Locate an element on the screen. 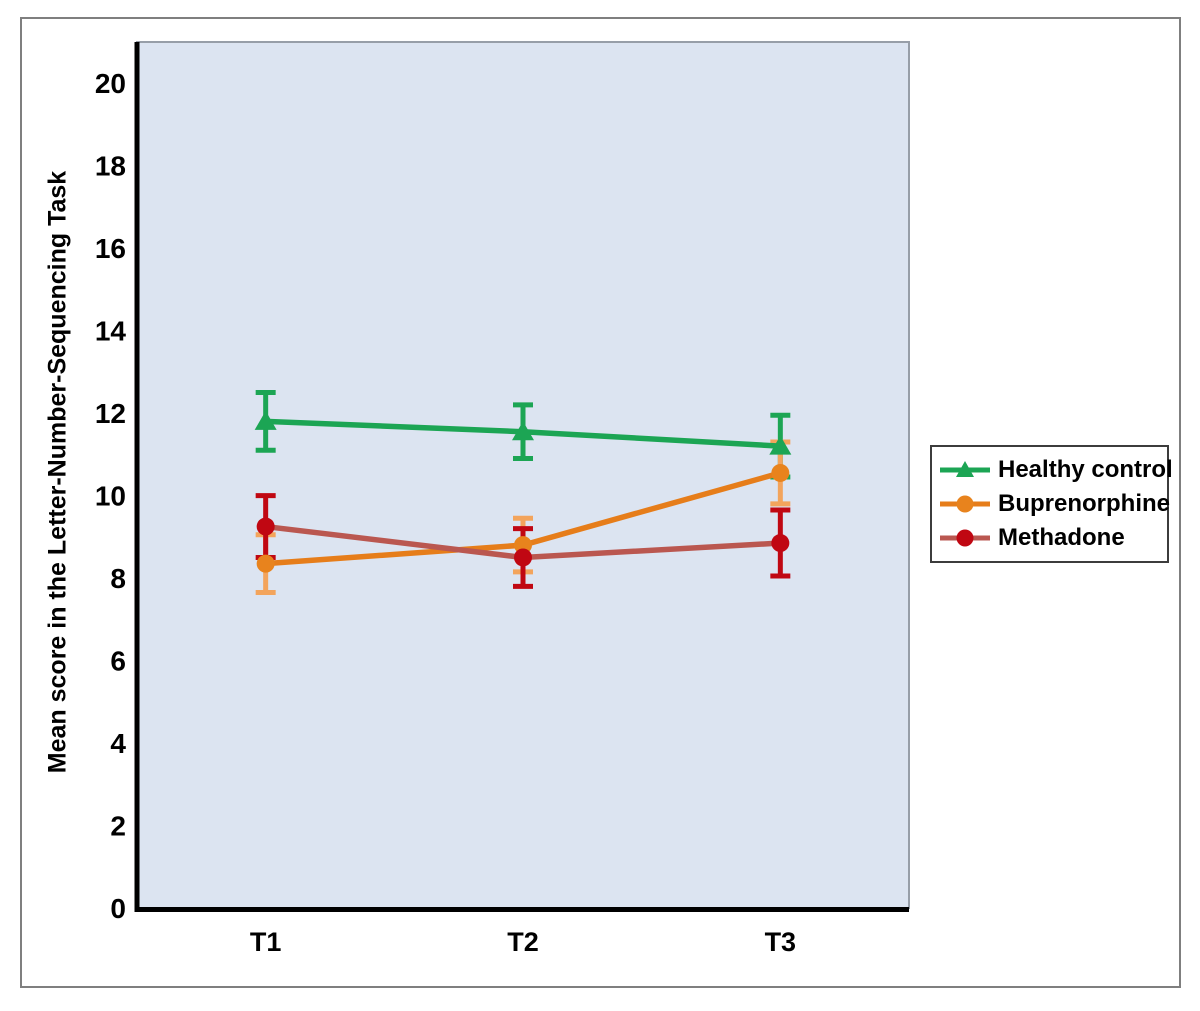  y-tick-label: 2 is located at coordinates (118, 825).